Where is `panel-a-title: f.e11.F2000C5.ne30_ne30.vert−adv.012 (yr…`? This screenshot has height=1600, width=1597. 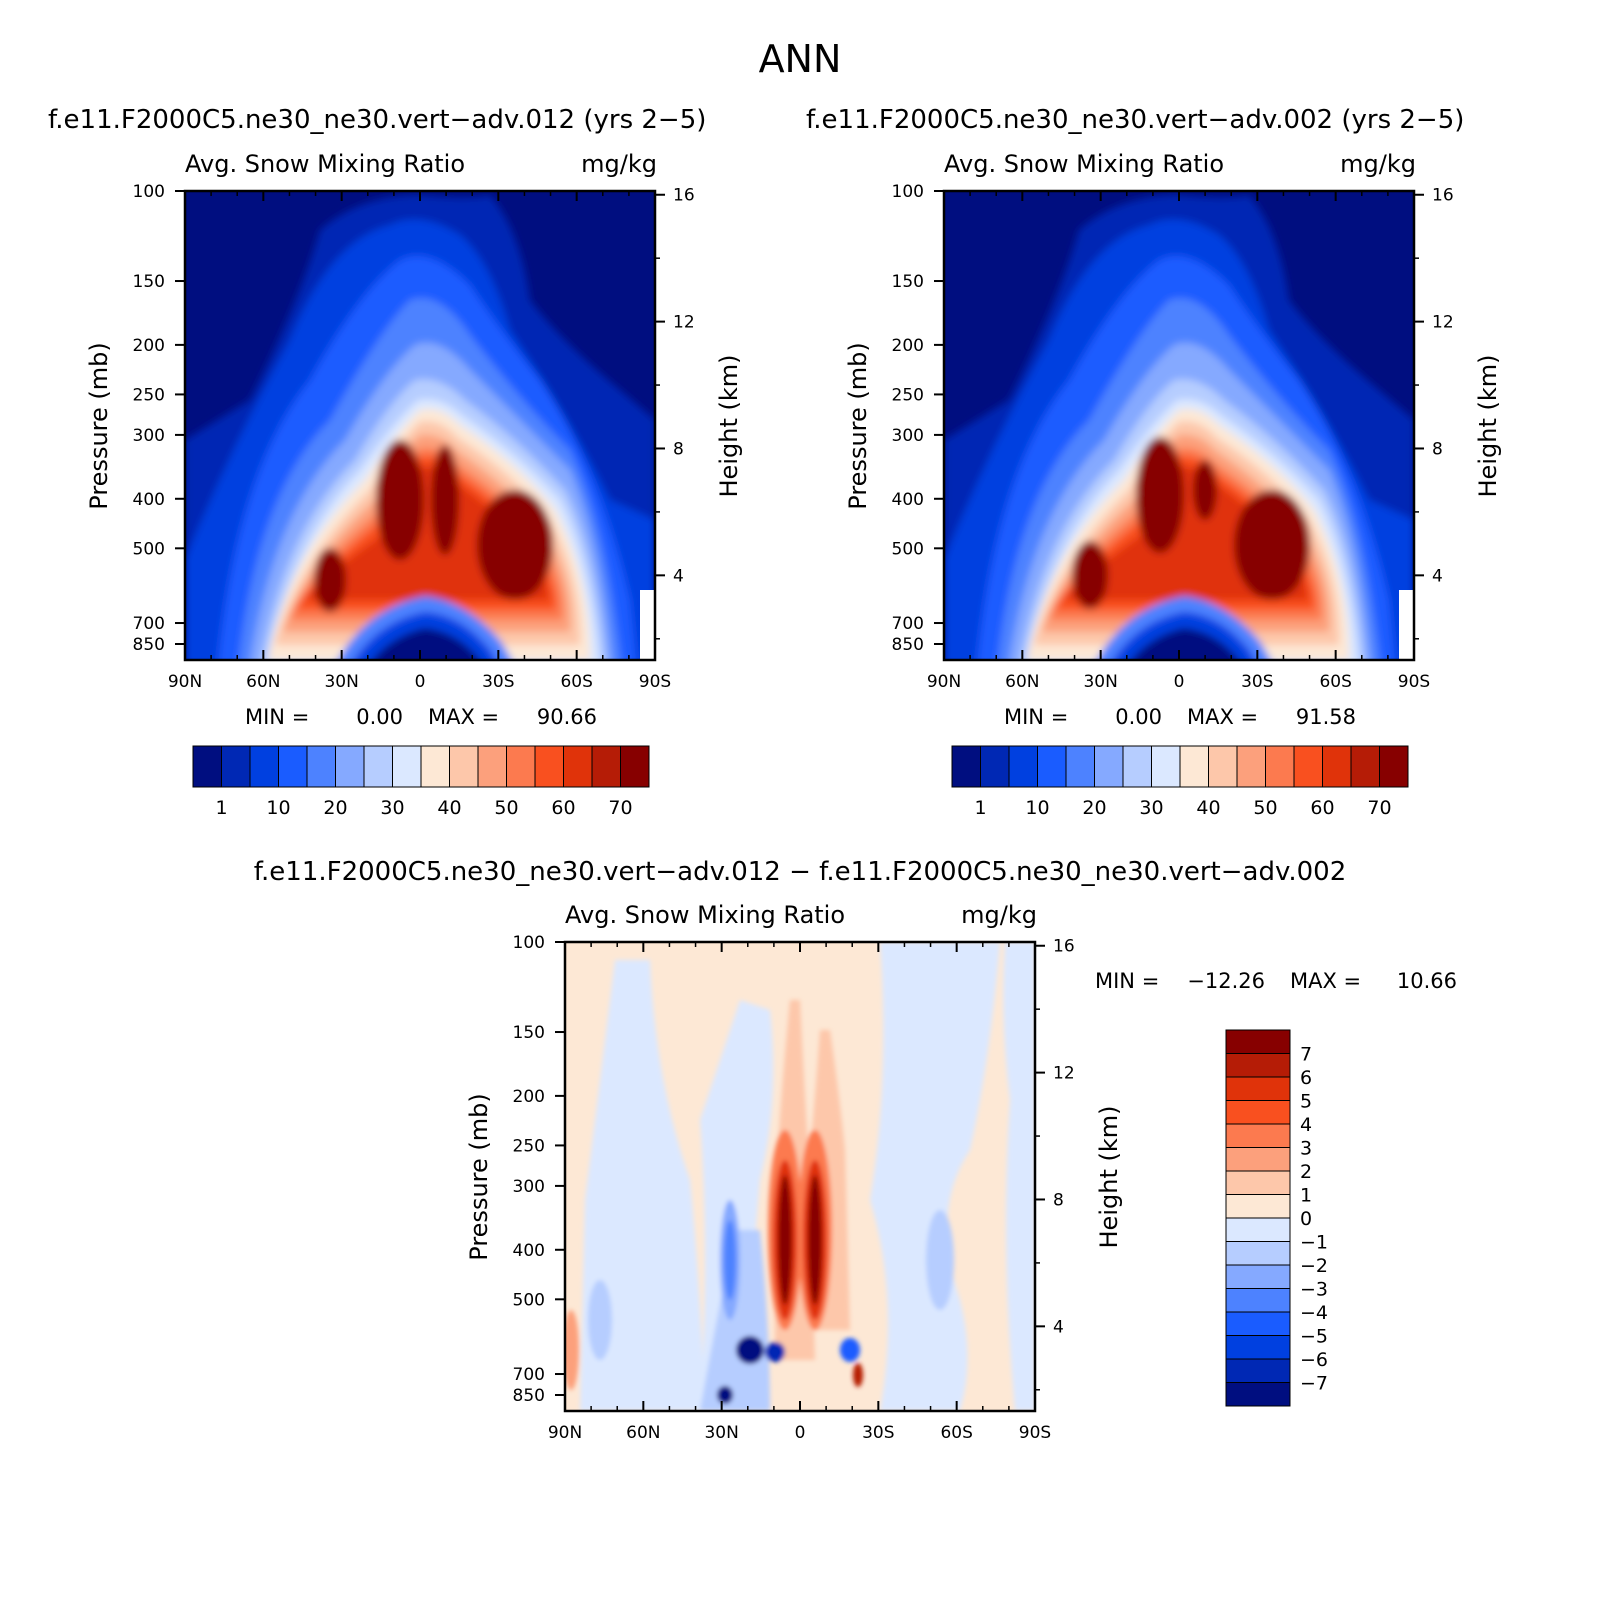
panel-a-title: f.e11.F2000C5.ne30_ne30.vert−adv.012 (yr… is located at coordinates (377, 120).